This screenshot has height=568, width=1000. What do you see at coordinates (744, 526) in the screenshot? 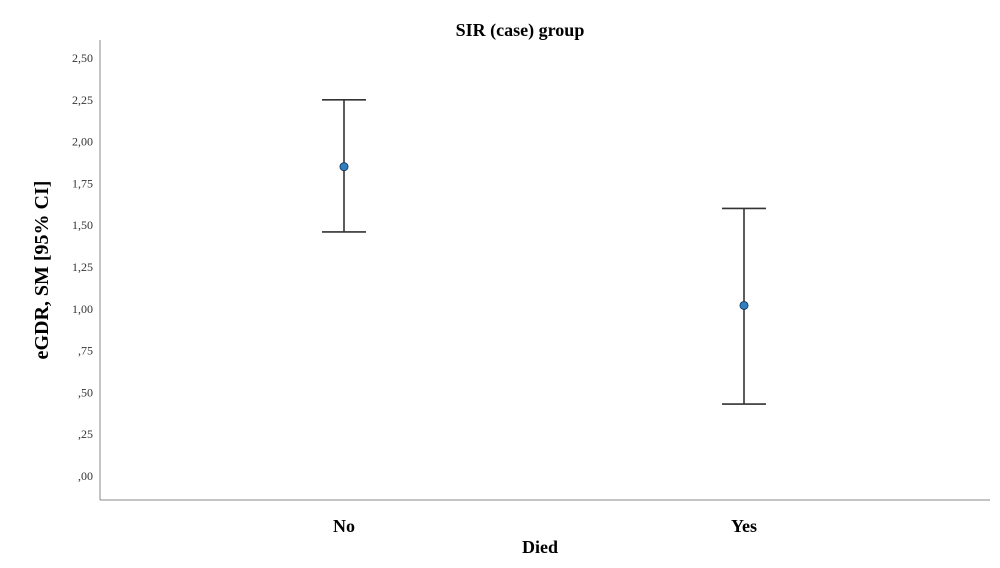
I see `x-tick-label: Yes` at bounding box center [744, 526].